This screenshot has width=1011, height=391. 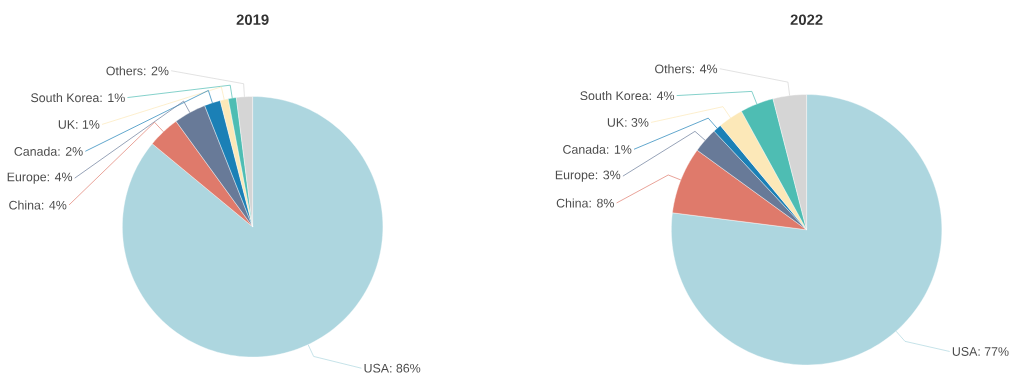 I want to click on slice-label: USA: 86%, so click(x=392, y=368).